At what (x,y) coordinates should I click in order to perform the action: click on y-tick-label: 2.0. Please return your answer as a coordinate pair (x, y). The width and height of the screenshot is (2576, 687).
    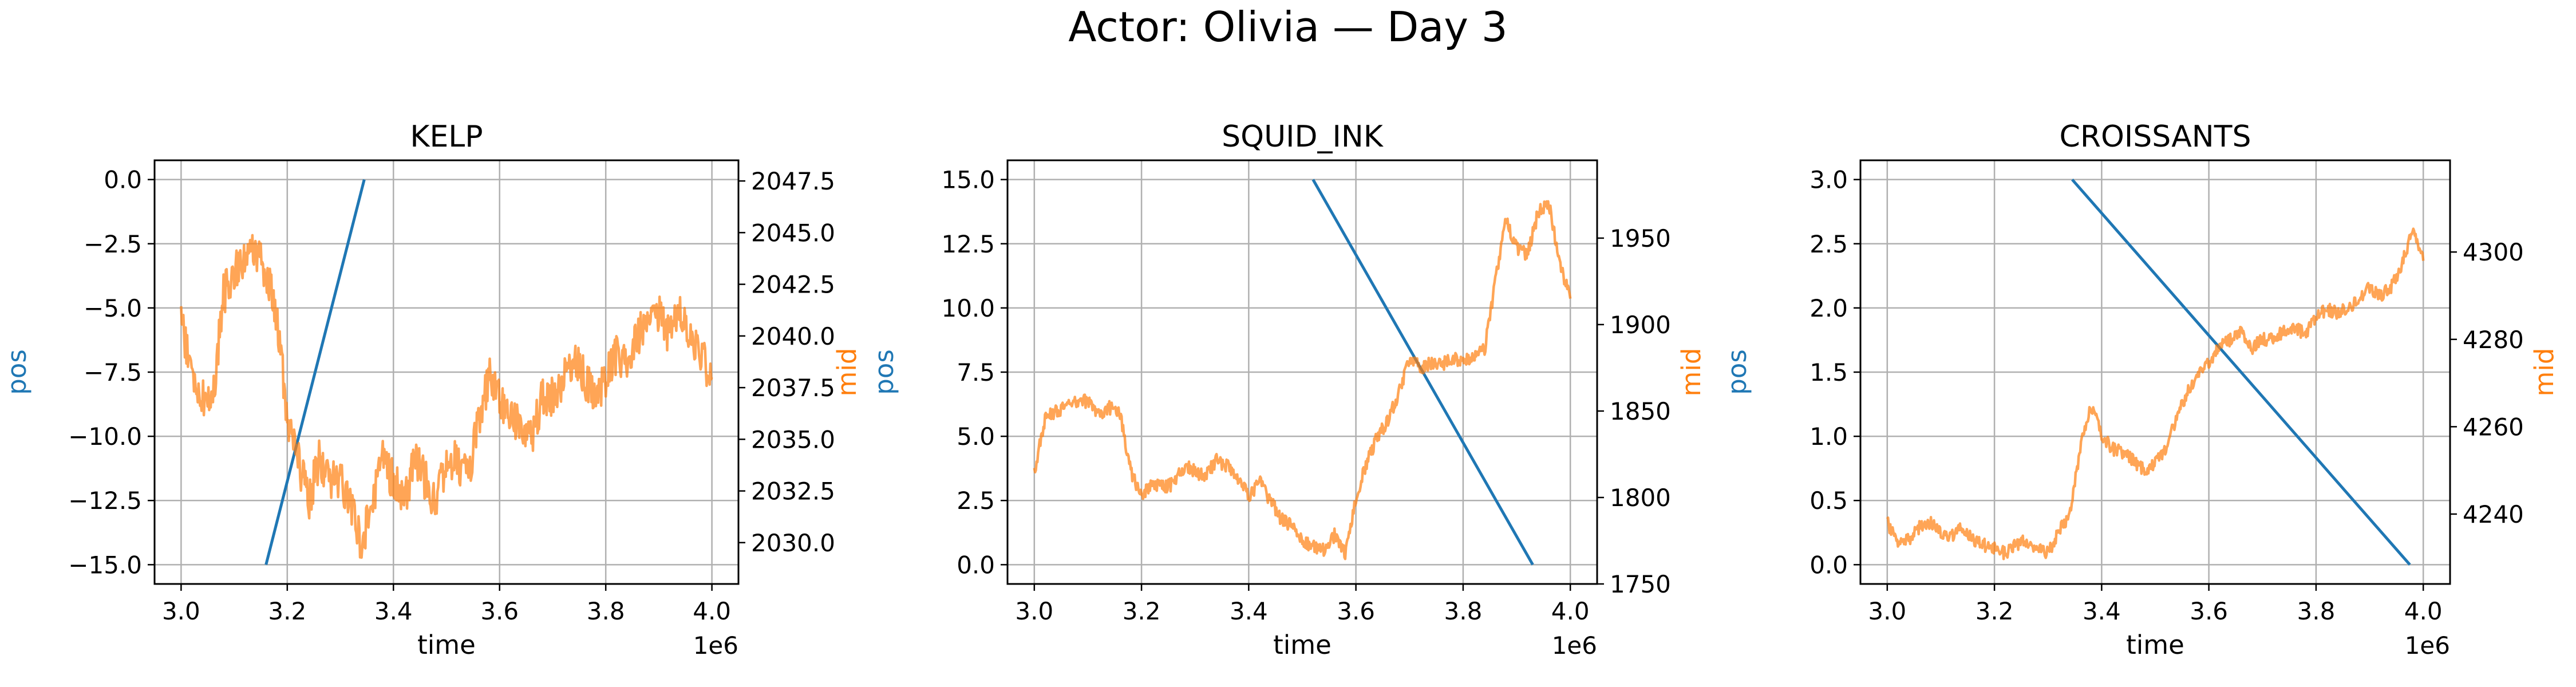
    Looking at the image, I should click on (1828, 308).